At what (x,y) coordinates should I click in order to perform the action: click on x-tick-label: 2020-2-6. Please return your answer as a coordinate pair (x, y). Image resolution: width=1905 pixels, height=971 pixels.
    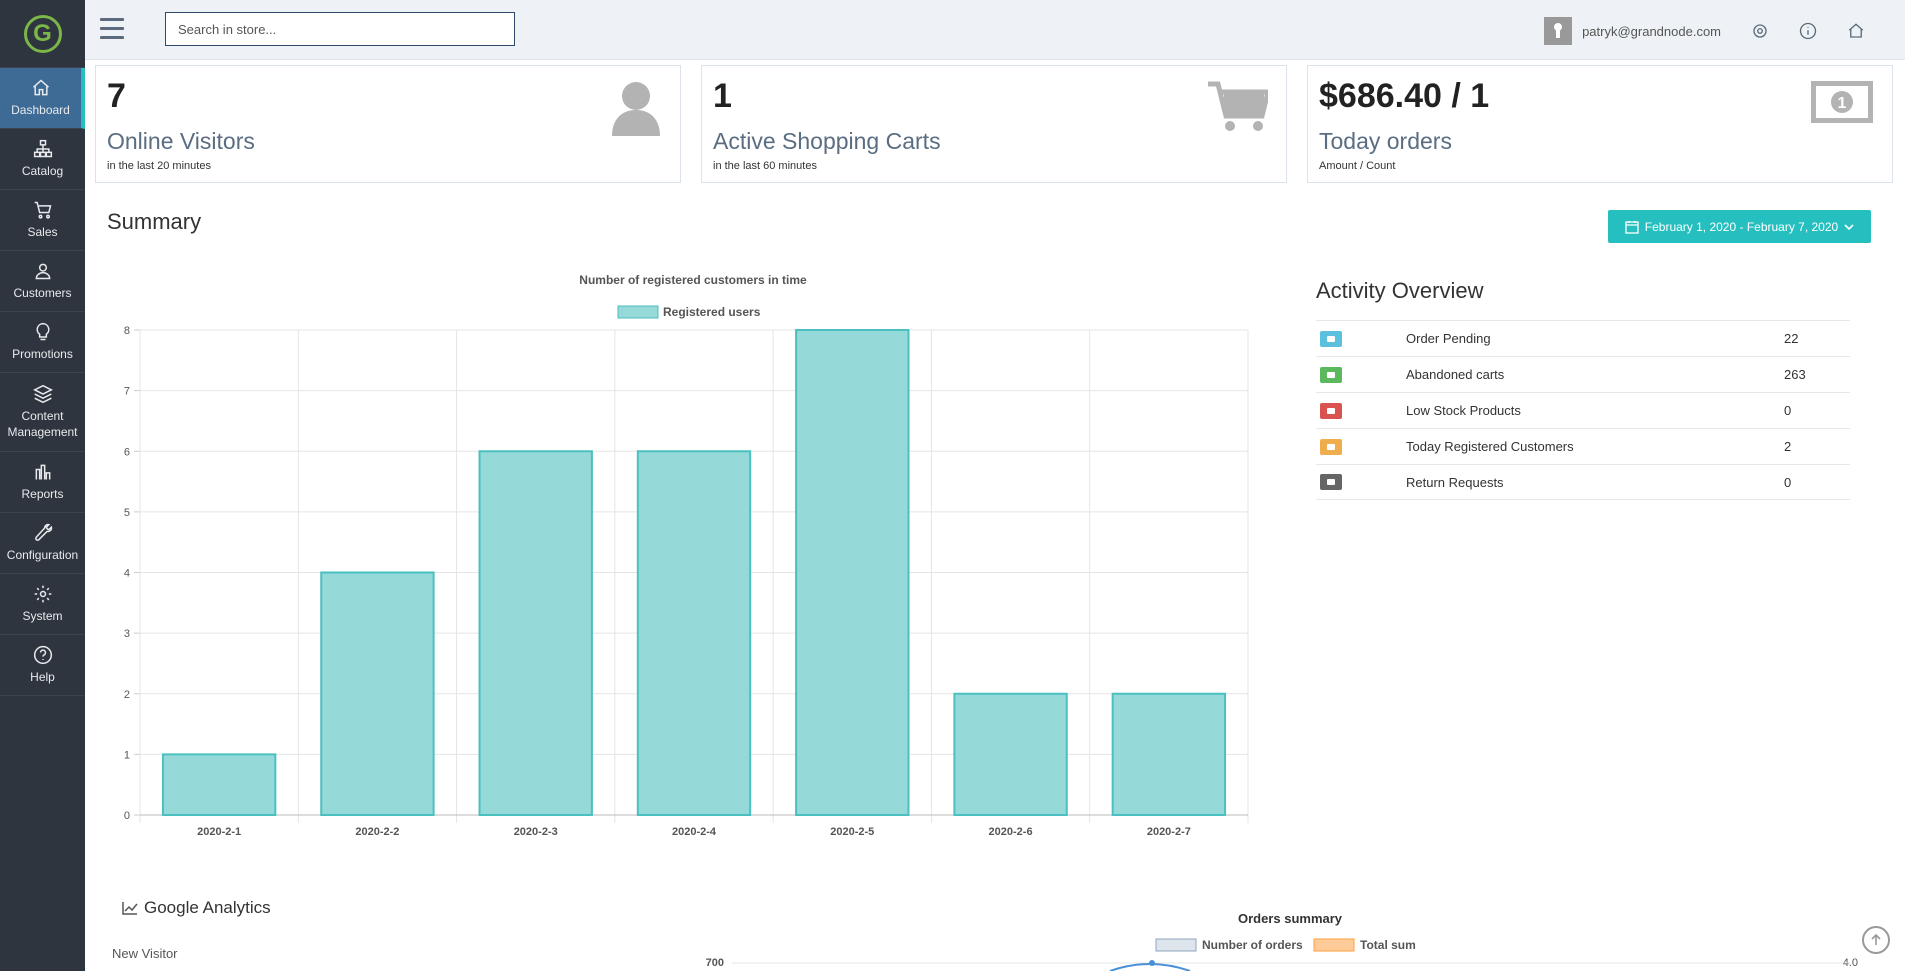
    Looking at the image, I should click on (1011, 832).